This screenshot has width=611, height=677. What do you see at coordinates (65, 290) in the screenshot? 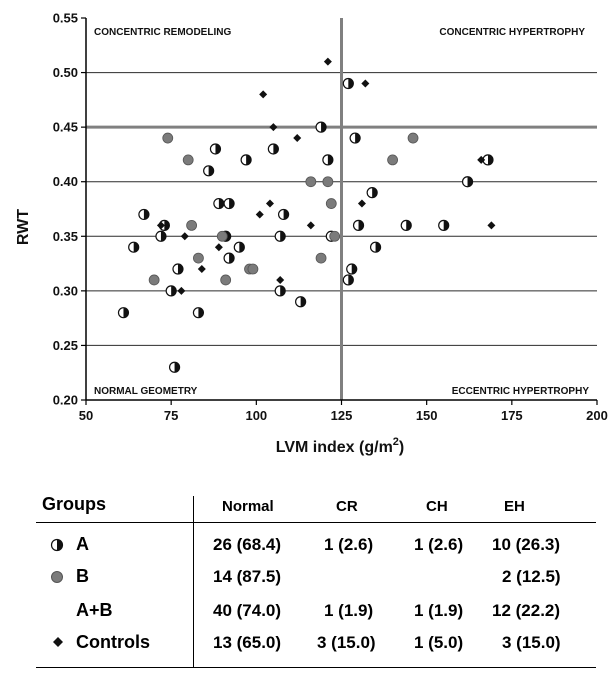
I see `y-tick-label: 0.30` at bounding box center [65, 290].